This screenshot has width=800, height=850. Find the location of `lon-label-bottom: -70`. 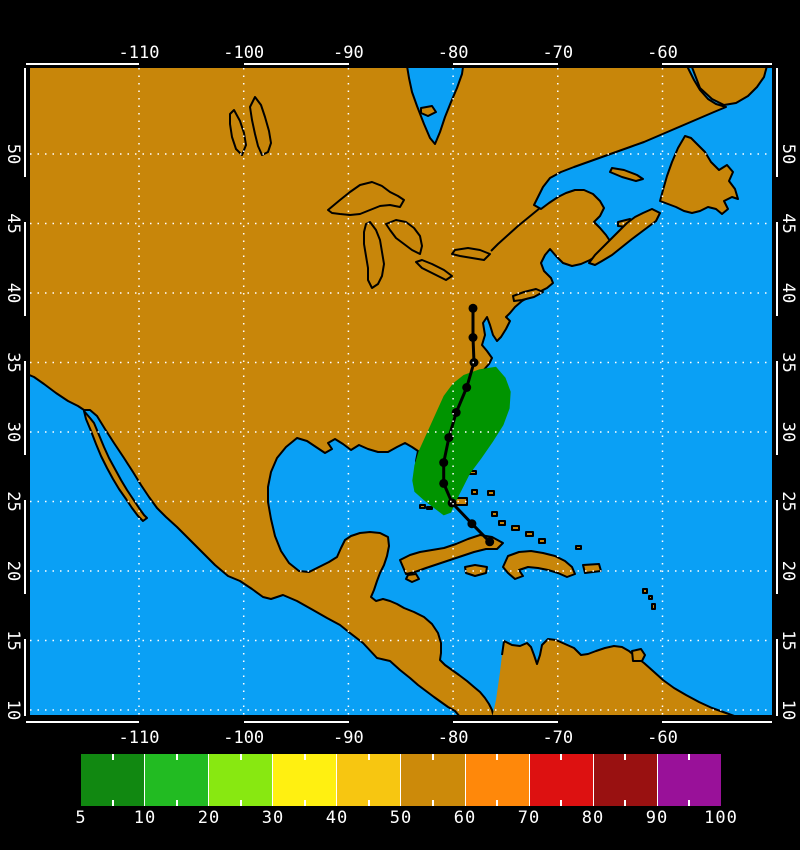

lon-label-bottom: -70 is located at coordinates (557, 738).